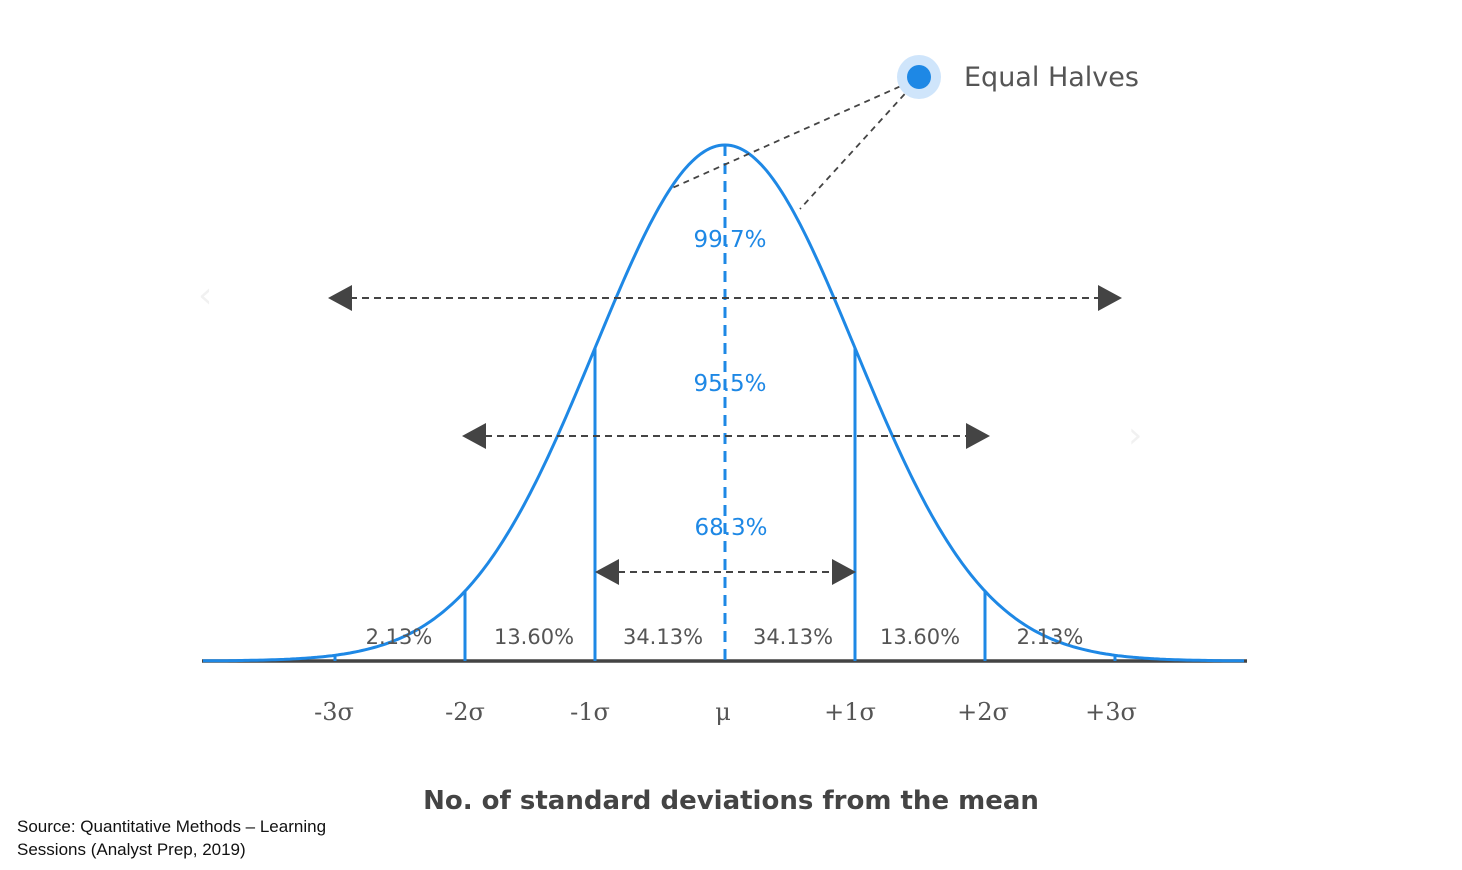 This screenshot has width=1462, height=870. What do you see at coordinates (205, 295) in the screenshot?
I see `carousel-prev-arrow: ‹` at bounding box center [205, 295].